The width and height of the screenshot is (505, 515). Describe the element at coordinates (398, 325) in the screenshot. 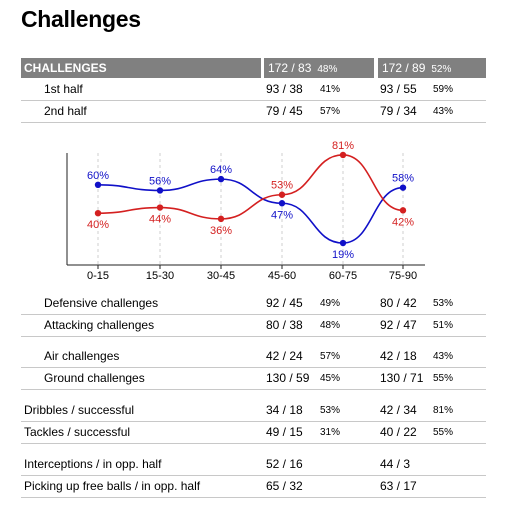

I see `row-team2-value: 92 / 47` at that location.